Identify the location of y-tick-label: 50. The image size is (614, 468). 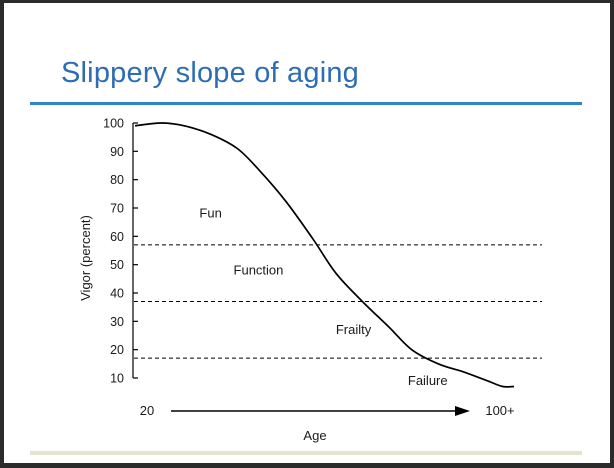
(117, 265).